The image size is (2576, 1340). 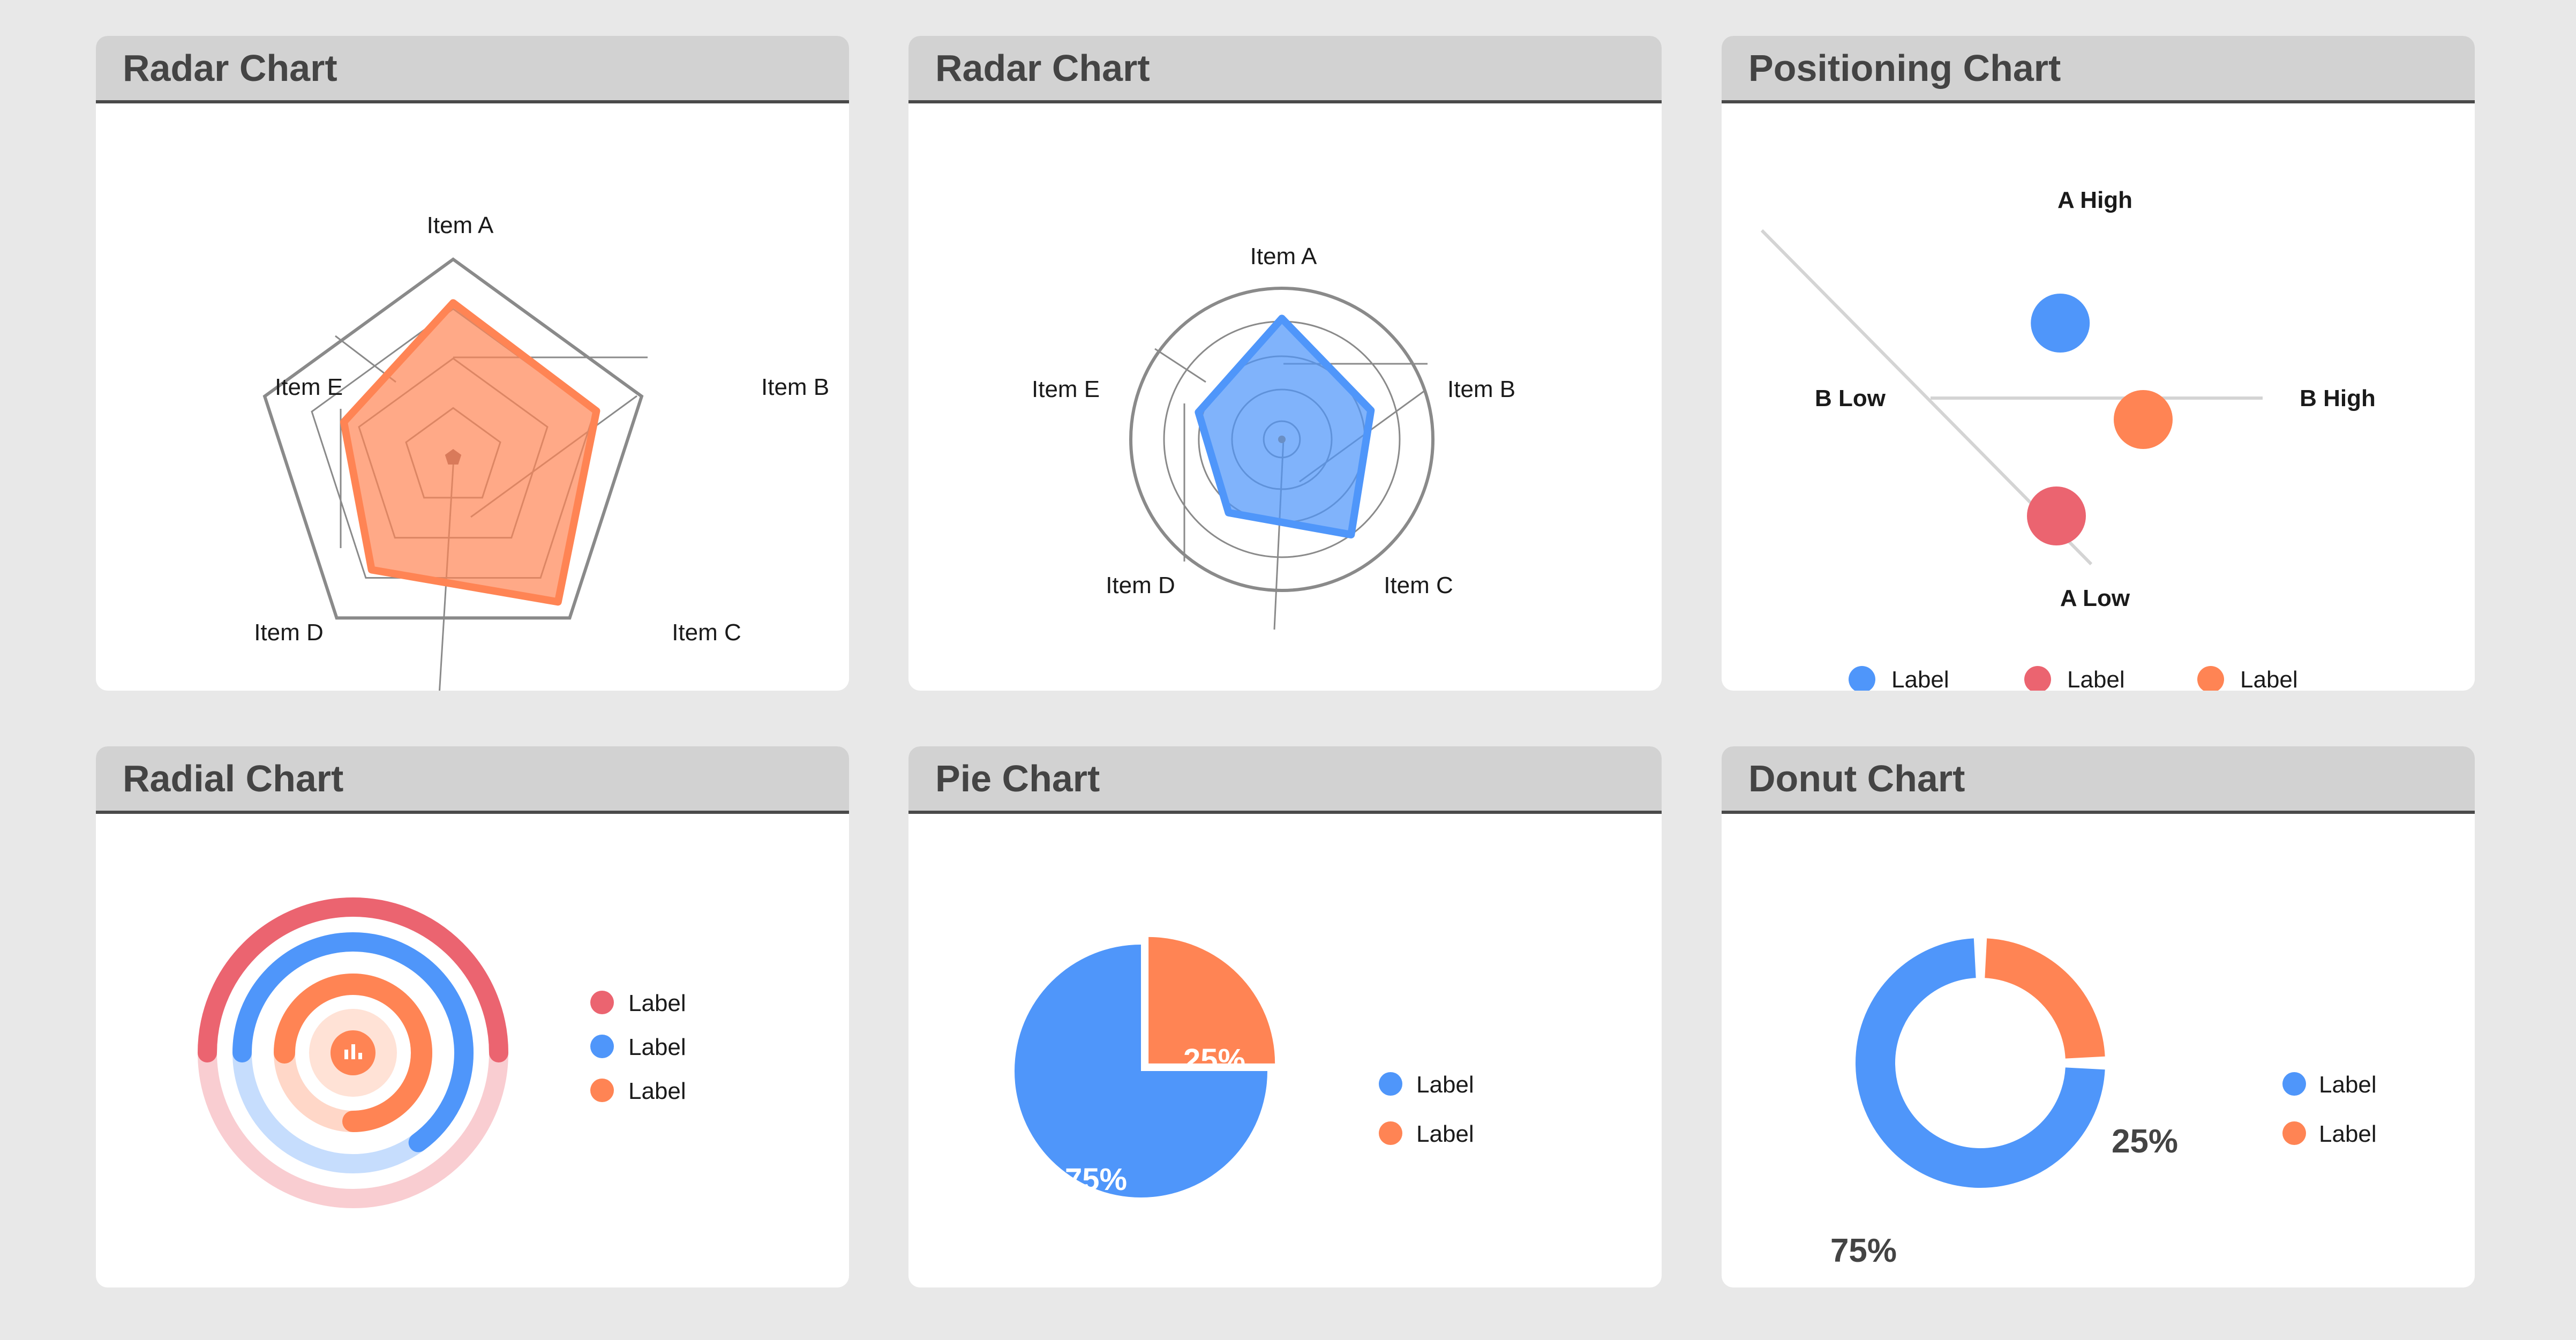 I want to click on card-title: Donut Chart, so click(x=1856, y=778).